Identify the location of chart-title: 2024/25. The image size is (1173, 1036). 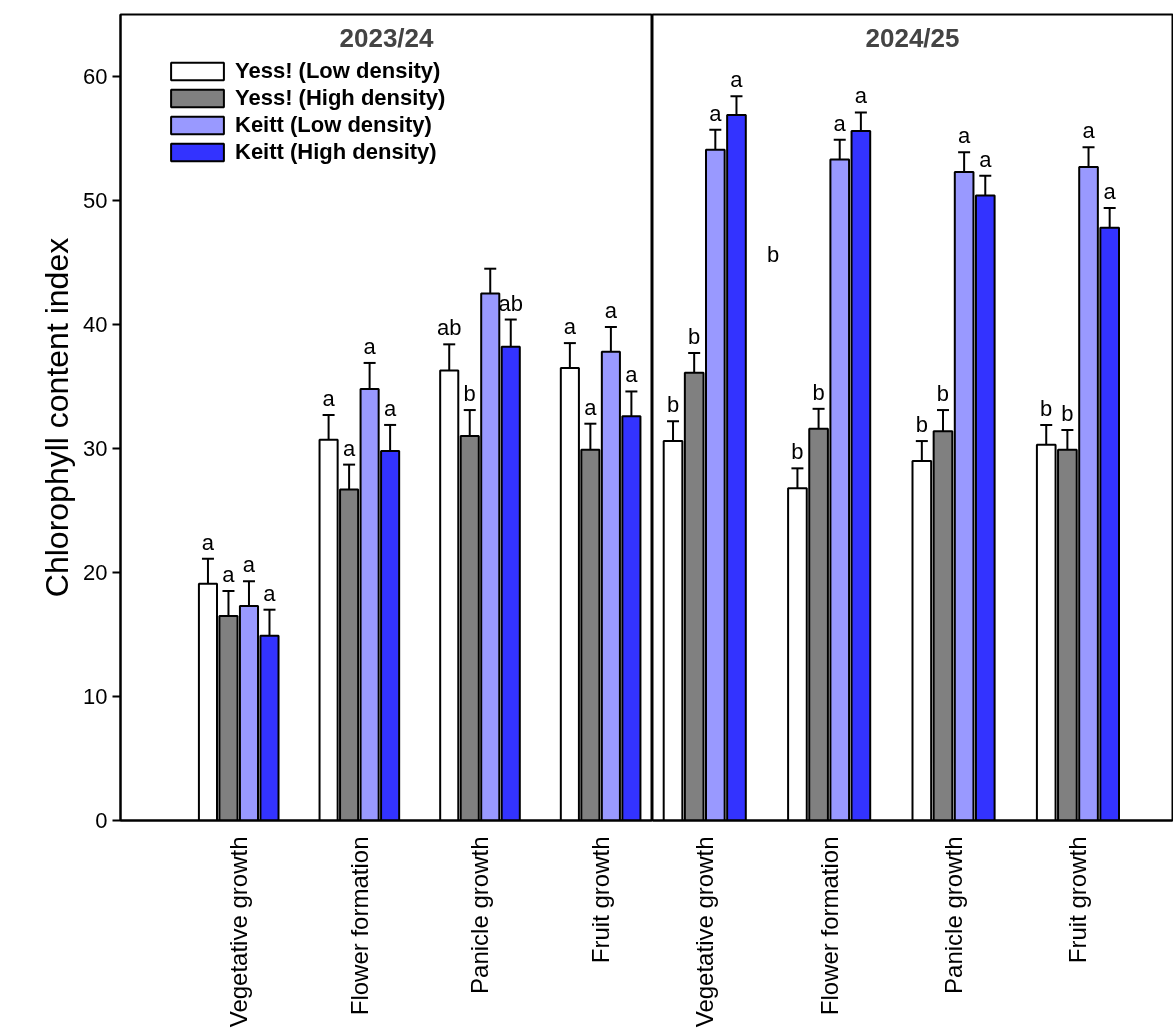
(912, 37).